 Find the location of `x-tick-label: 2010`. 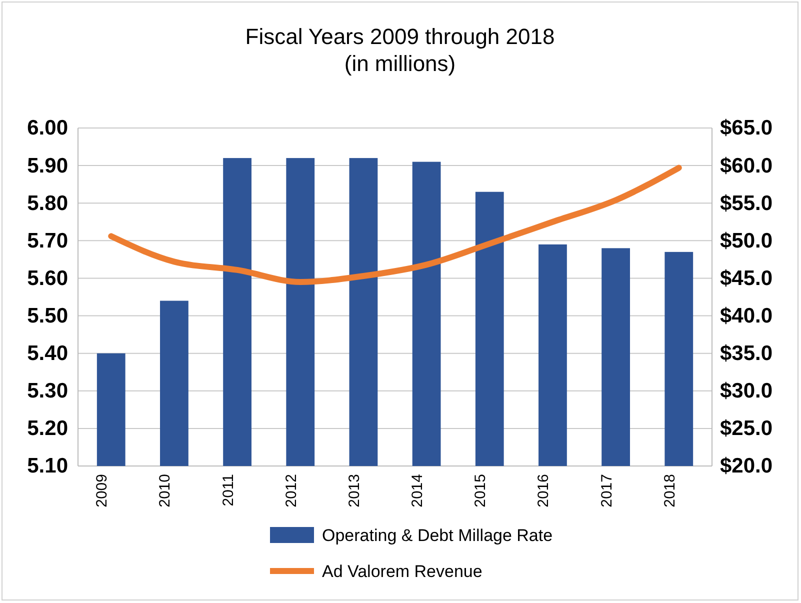

x-tick-label: 2010 is located at coordinates (165, 491).